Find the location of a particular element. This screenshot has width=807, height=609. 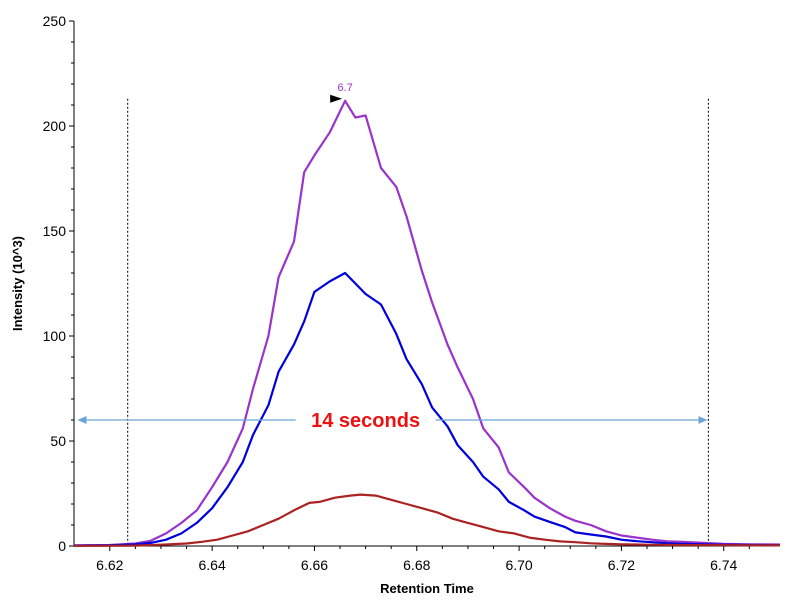

x-tick-label: 6.74 is located at coordinates (723, 565).